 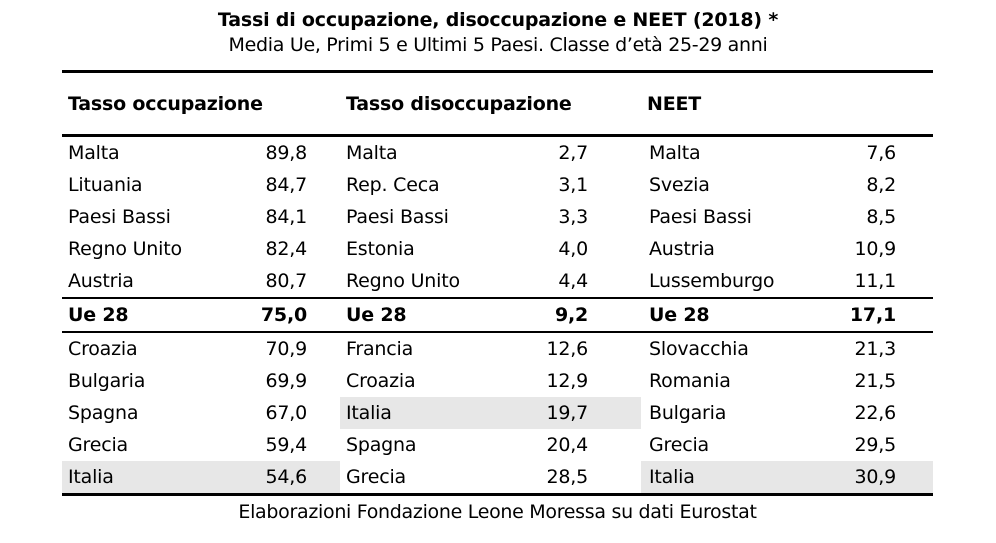 I want to click on country-label: Estonia, so click(x=380, y=249).